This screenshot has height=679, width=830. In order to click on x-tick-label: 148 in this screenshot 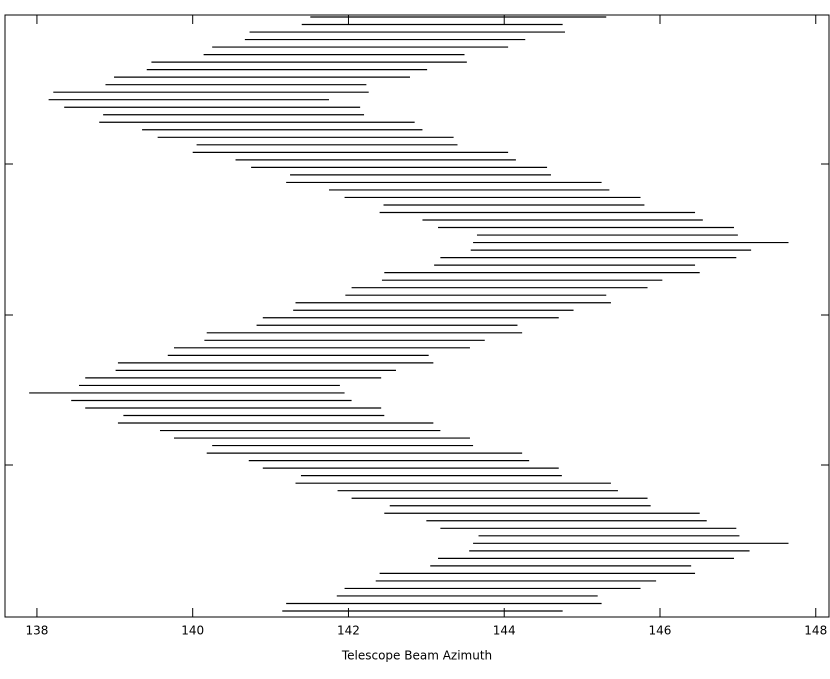, I will do `click(815, 631)`.